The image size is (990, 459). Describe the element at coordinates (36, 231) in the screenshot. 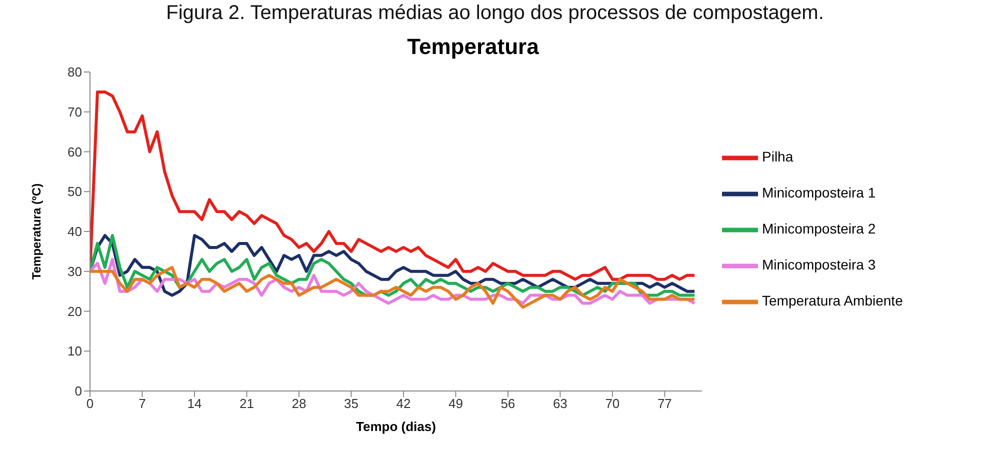

I see `y-axis-title: Temperatura (ºC)` at that location.